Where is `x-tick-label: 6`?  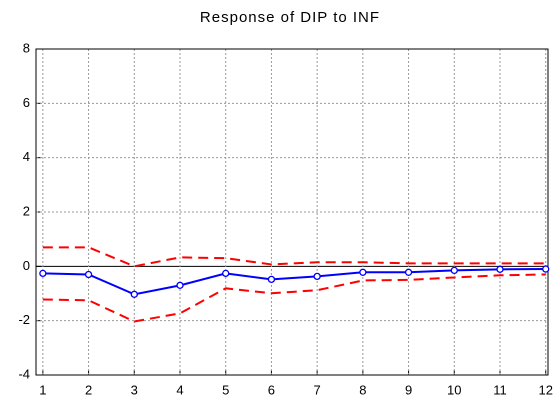 x-tick-label: 6 is located at coordinates (271, 389).